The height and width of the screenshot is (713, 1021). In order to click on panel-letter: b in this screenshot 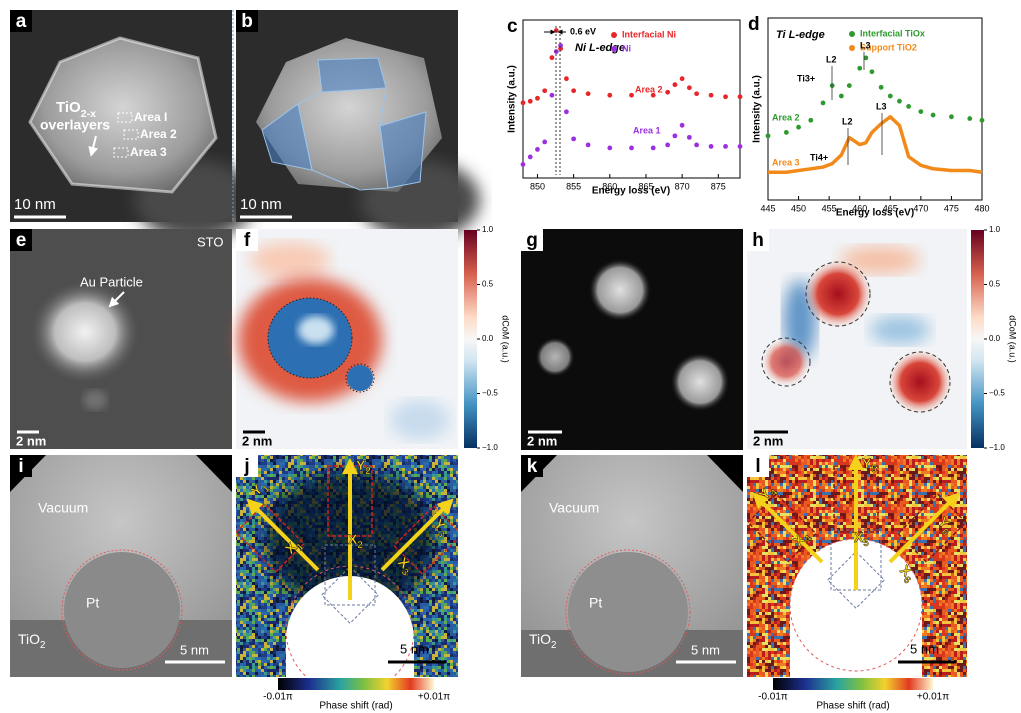, I will do `click(247, 21)`.